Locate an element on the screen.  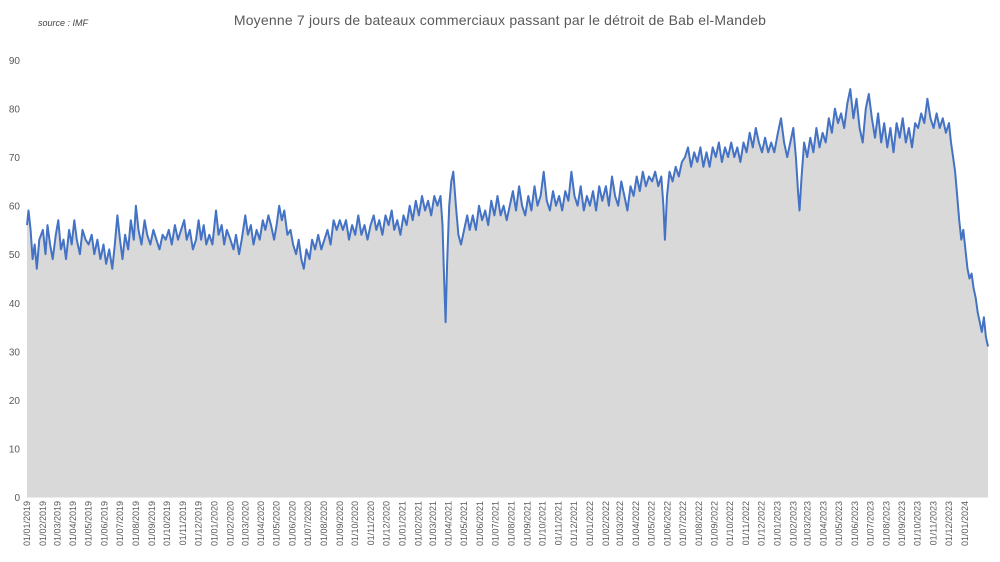
x-tick-label: 01/01/2023 is located at coordinates (777, 523).